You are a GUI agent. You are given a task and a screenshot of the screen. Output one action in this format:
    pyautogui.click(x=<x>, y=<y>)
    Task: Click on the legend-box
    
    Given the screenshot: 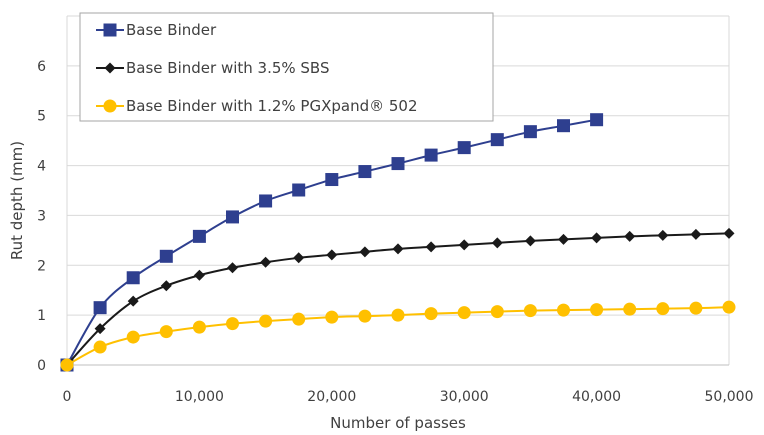 What is the action you would take?
    pyautogui.click(x=286, y=67)
    